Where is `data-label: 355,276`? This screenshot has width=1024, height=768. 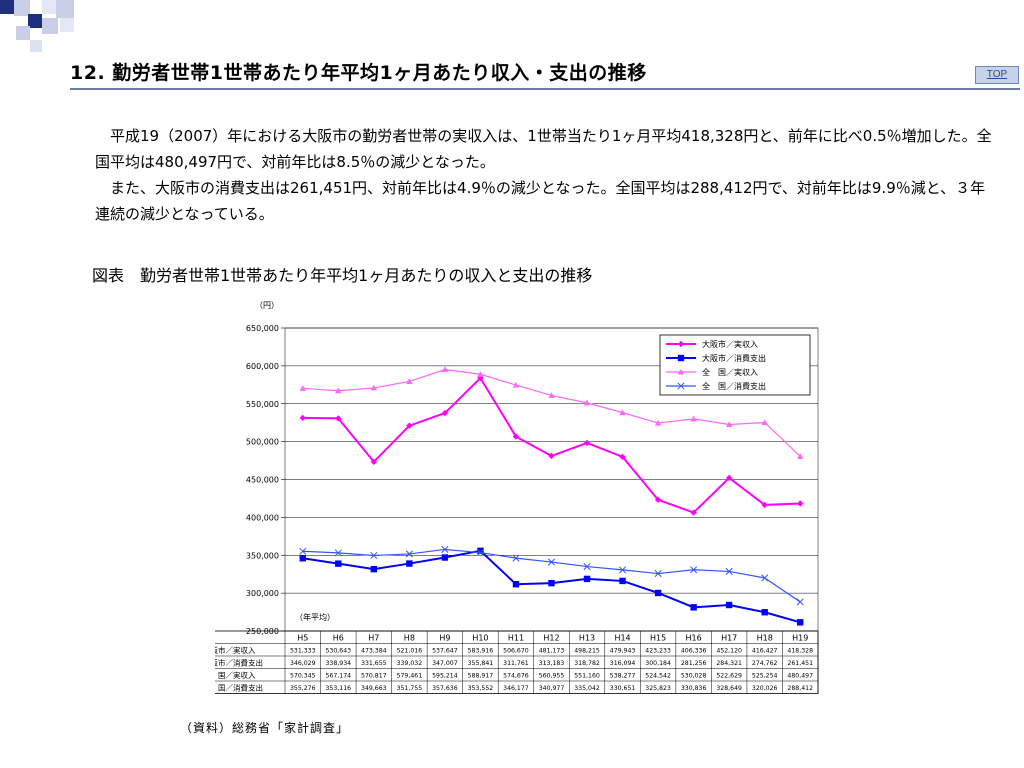 data-label: 355,276 is located at coordinates (303, 688).